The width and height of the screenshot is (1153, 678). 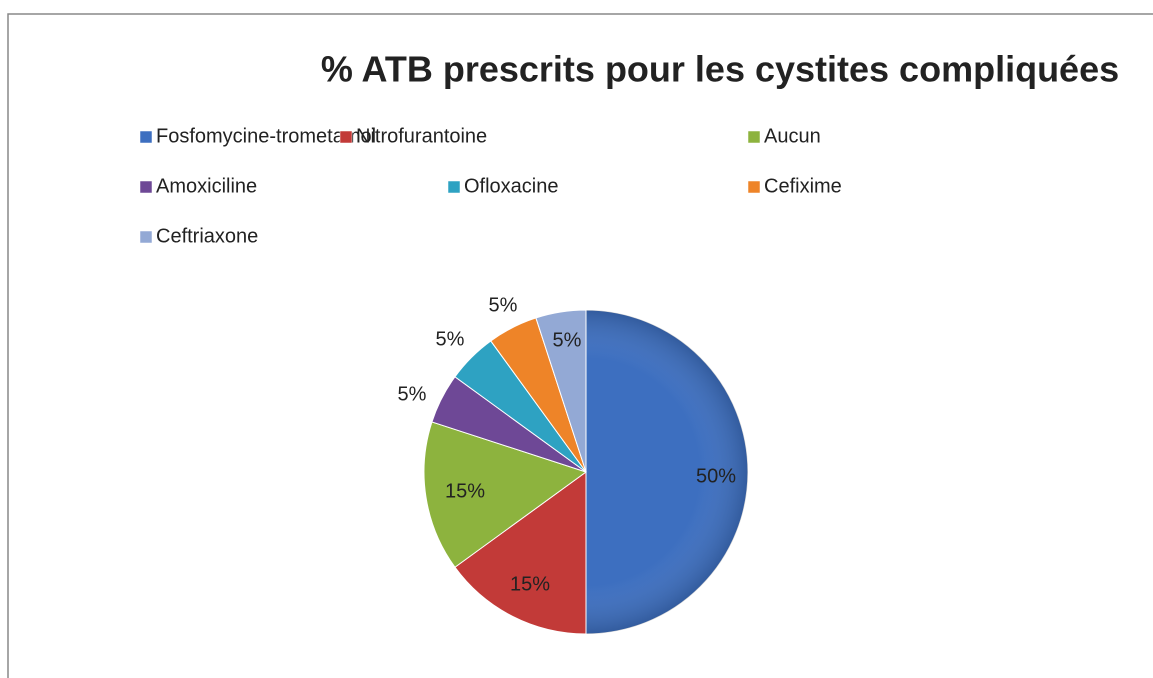 What do you see at coordinates (792, 136) in the screenshot?
I see `legend-label: Aucun` at bounding box center [792, 136].